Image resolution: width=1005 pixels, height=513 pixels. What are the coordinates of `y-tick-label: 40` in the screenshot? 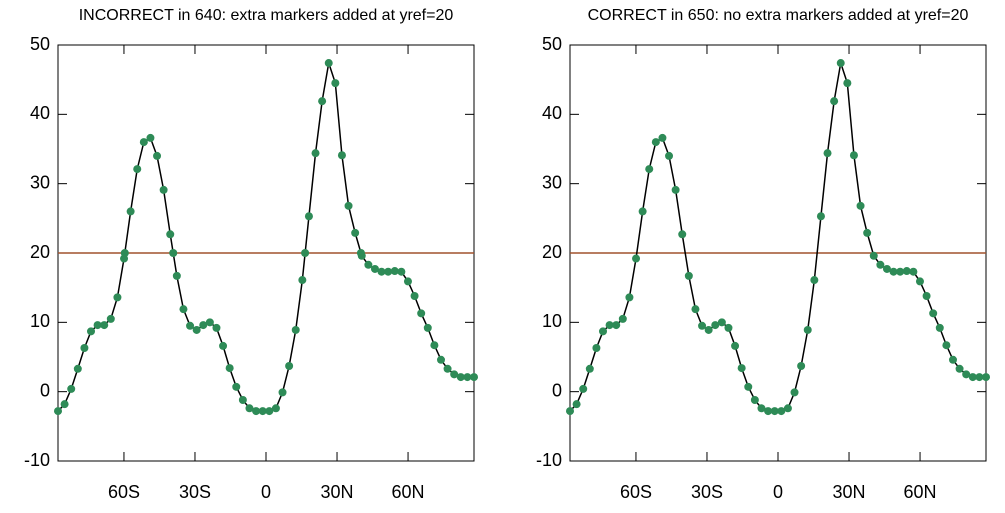 It's located at (552, 113).